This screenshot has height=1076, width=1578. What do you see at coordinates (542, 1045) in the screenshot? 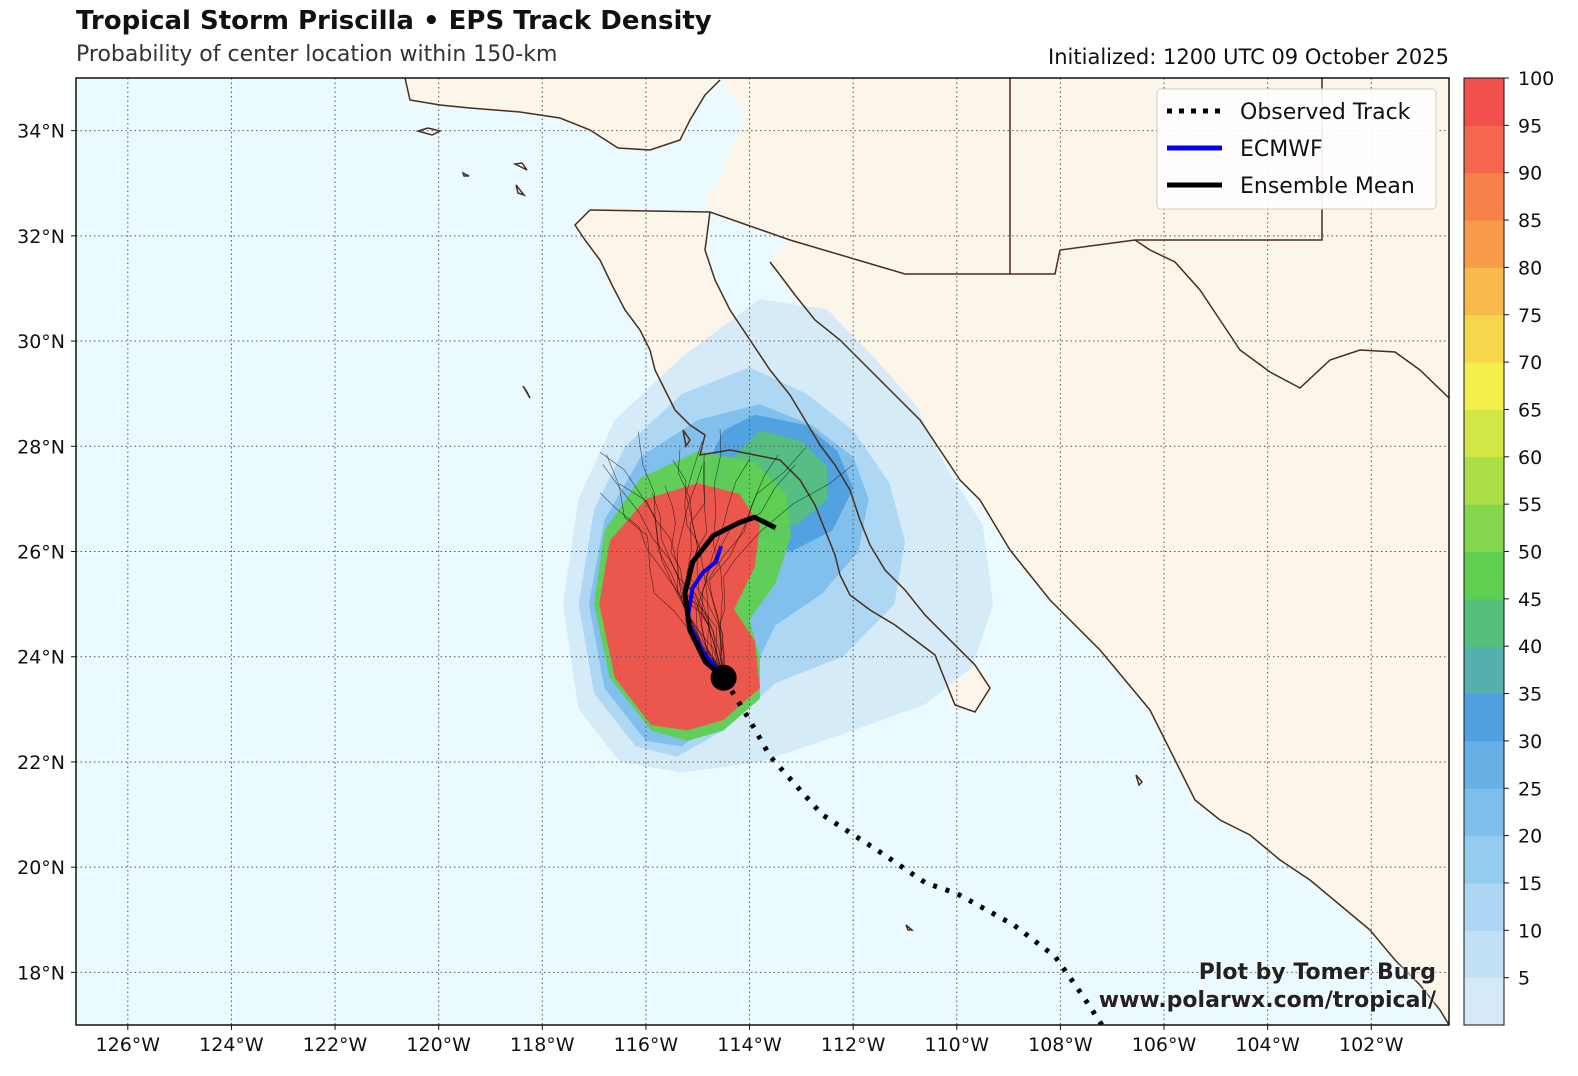
I see `lon-tick-label: 118°W` at bounding box center [542, 1045].